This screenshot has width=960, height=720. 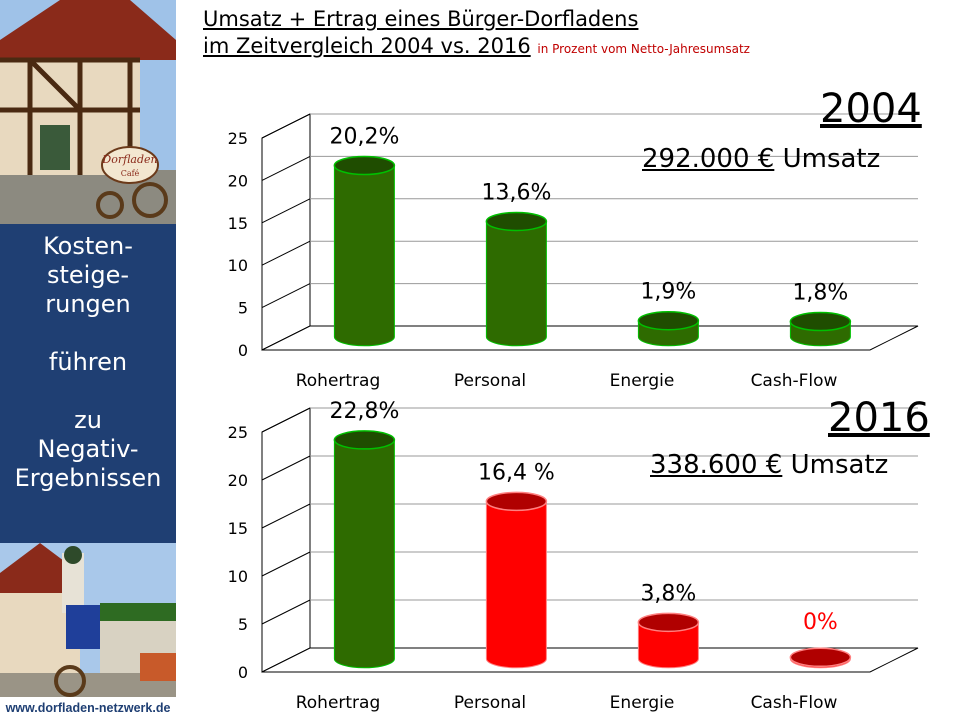 What do you see at coordinates (421, 19) in the screenshot?
I see `title-line-1: Umsatz + Ertrag eines Bürger-Dorfladens` at bounding box center [421, 19].